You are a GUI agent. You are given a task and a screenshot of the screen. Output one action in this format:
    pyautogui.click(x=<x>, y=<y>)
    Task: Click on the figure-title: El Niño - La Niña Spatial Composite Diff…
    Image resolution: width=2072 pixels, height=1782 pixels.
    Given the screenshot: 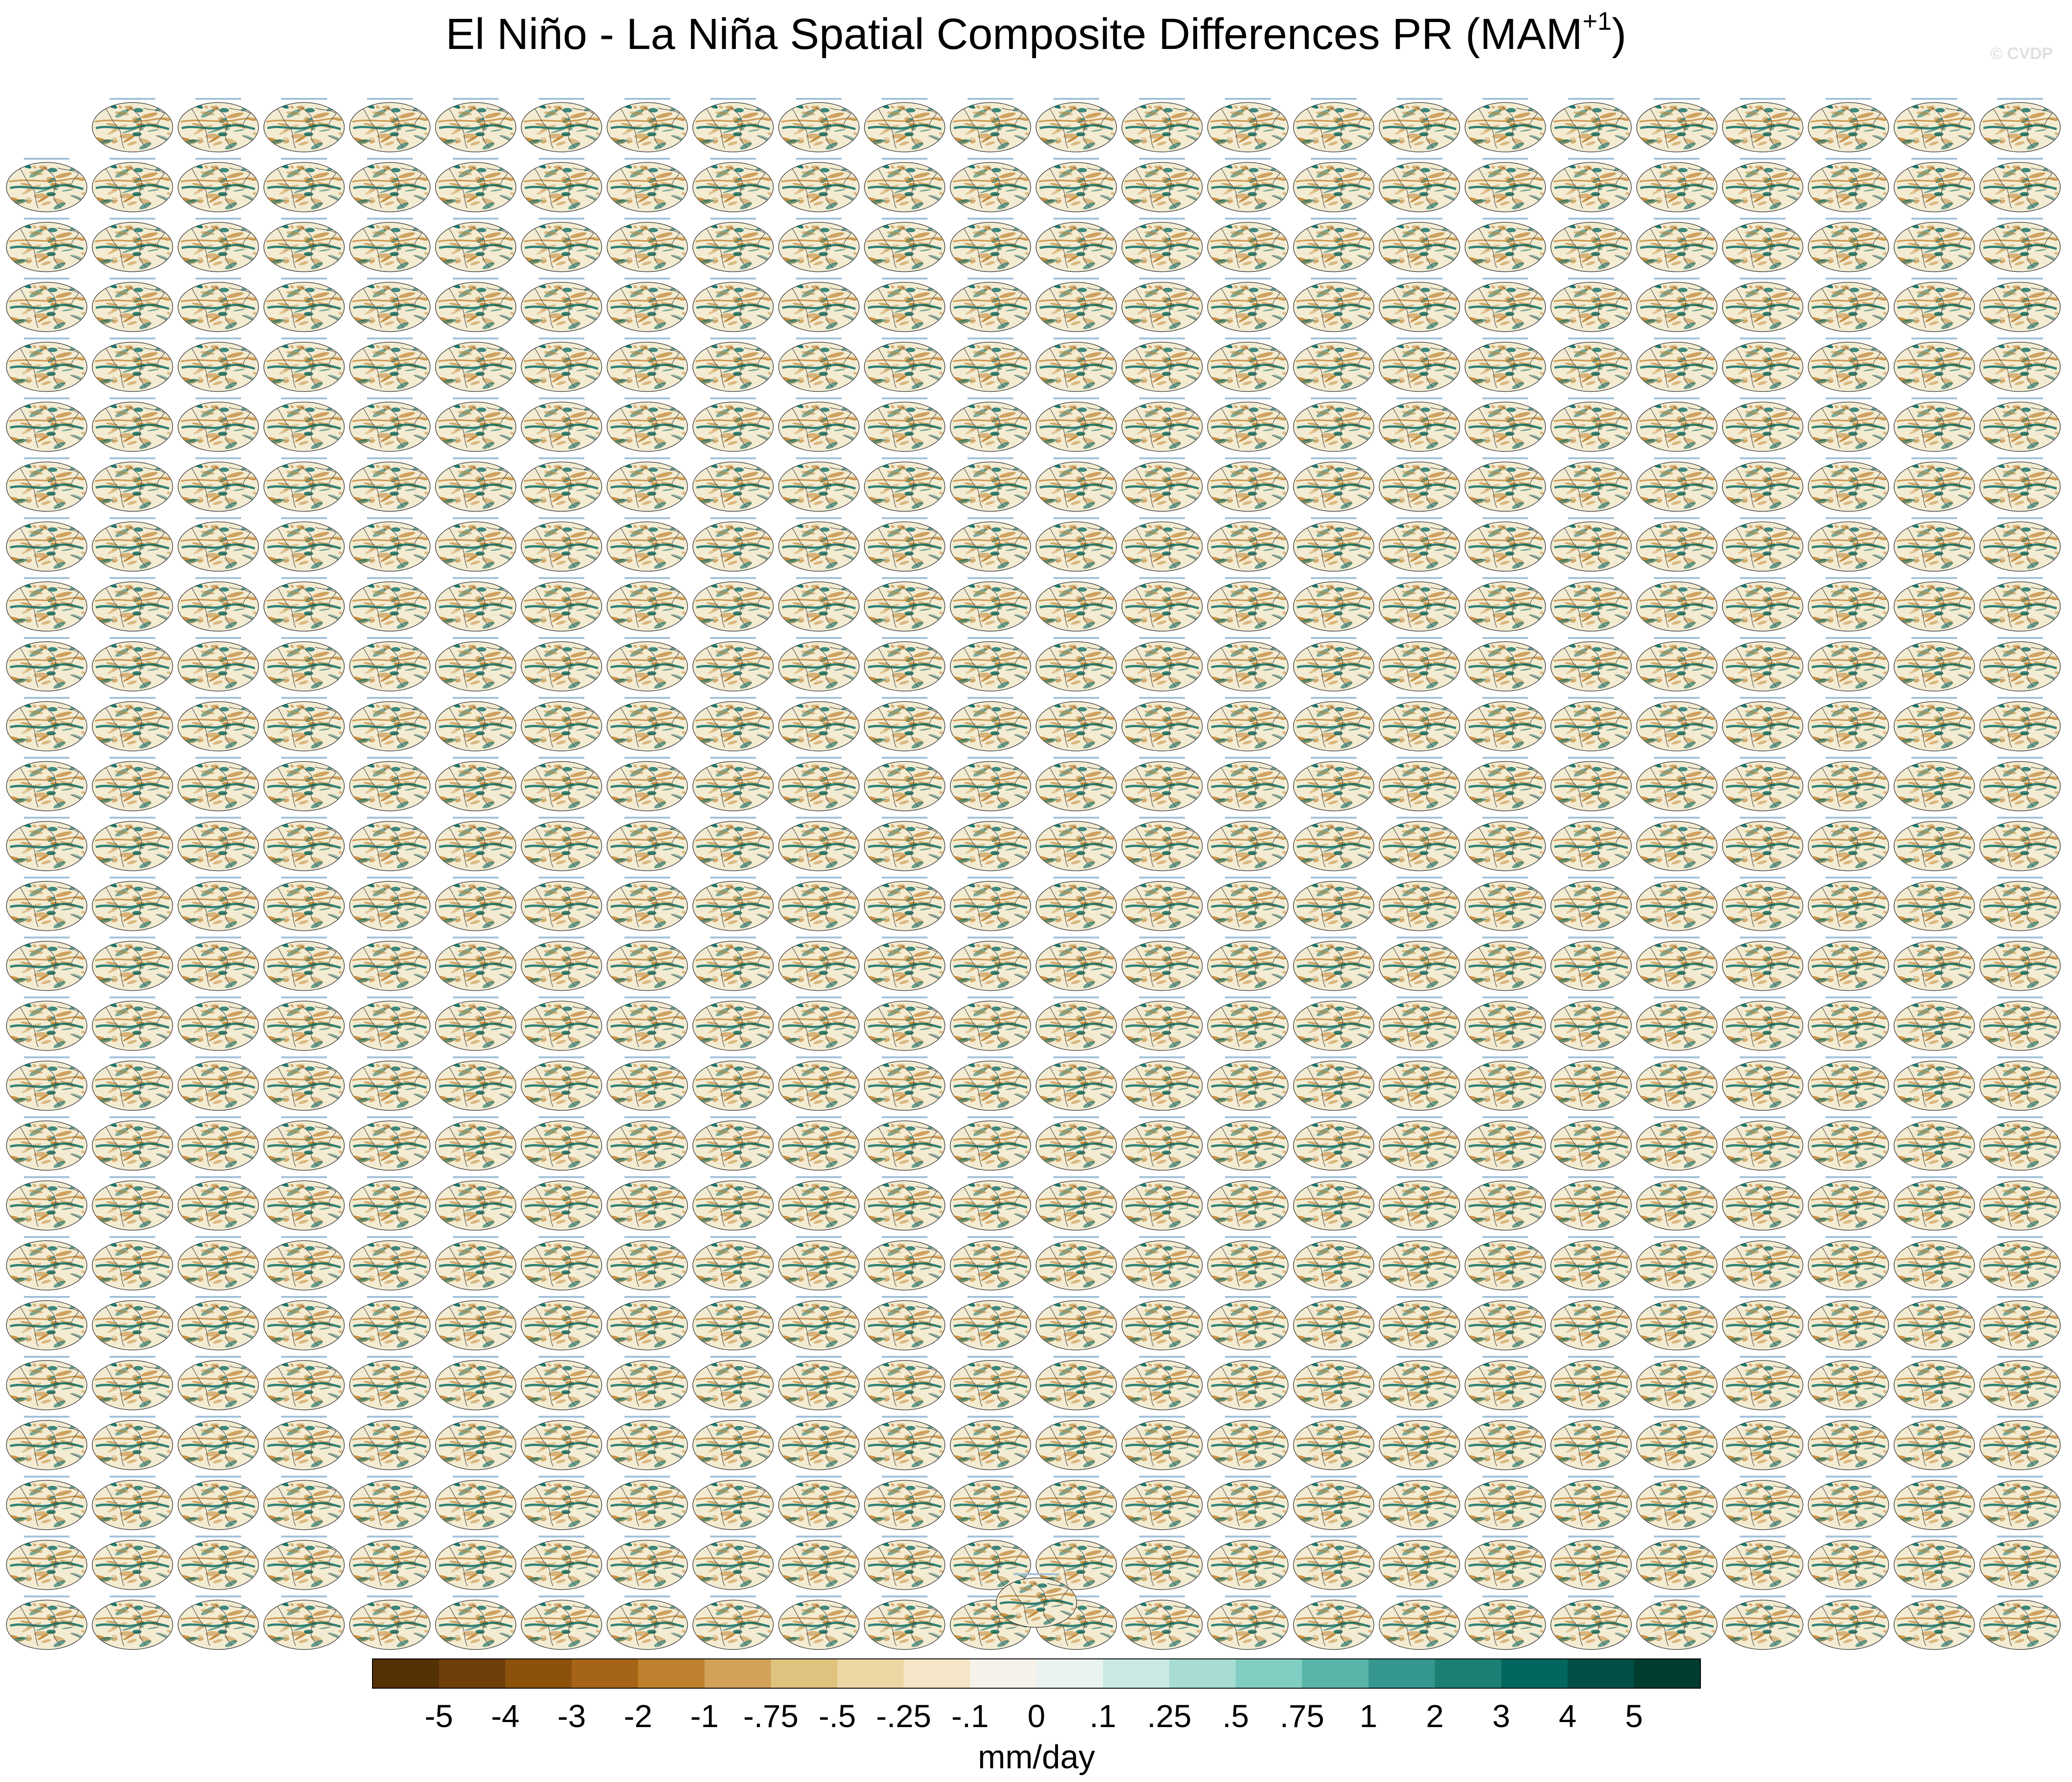 What is the action you would take?
    pyautogui.click(x=1036, y=32)
    